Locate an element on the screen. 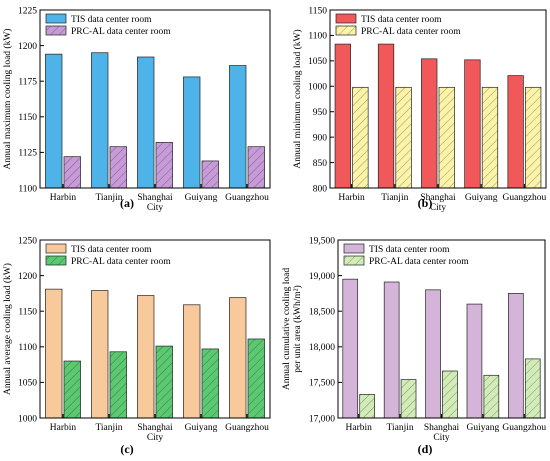 This screenshot has width=550, height=461. y-tick-label: 1225 is located at coordinates (27, 11).